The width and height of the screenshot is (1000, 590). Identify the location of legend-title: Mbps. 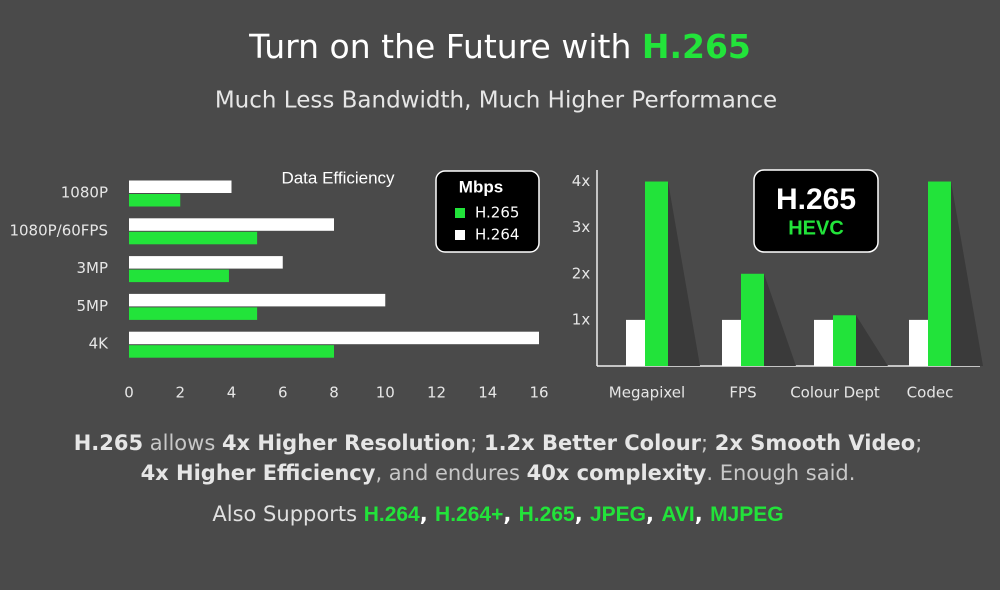
(481, 186).